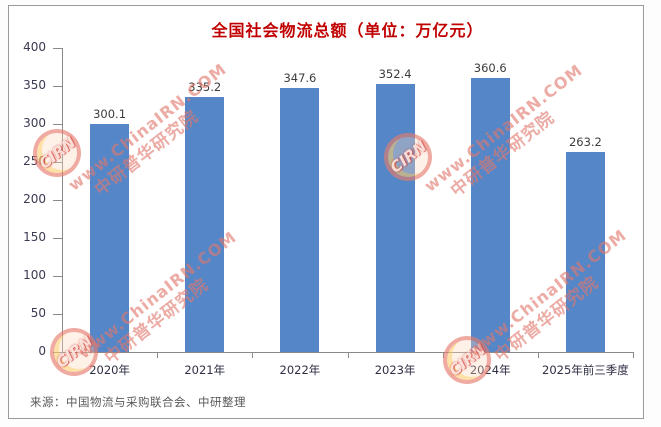 Image resolution: width=661 pixels, height=427 pixels. I want to click on x-axis-label: 2025年前三季度, so click(585, 370).